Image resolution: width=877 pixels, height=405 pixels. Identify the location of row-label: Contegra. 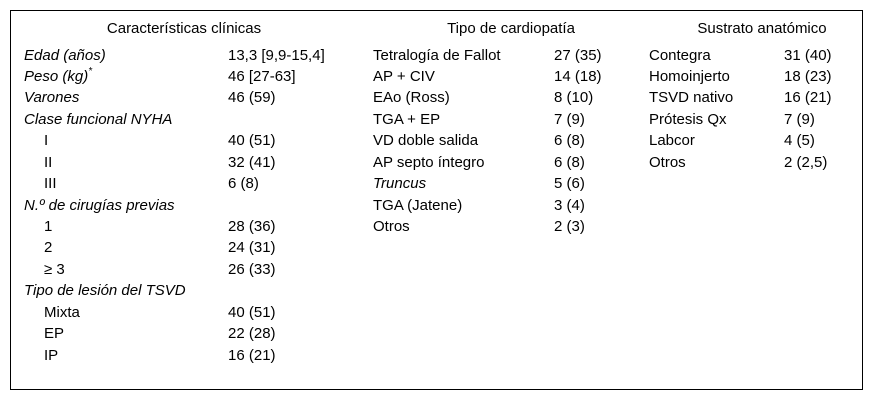
(680, 55).